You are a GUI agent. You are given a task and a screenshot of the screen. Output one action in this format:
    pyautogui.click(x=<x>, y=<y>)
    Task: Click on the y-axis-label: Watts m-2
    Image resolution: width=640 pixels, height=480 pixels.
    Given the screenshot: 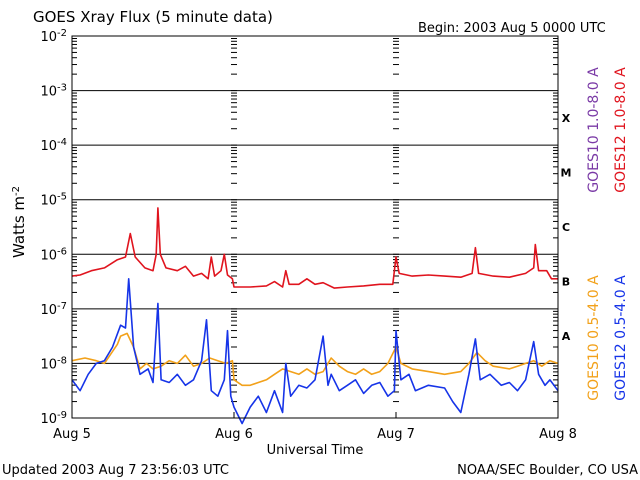 What is the action you would take?
    pyautogui.click(x=19, y=222)
    